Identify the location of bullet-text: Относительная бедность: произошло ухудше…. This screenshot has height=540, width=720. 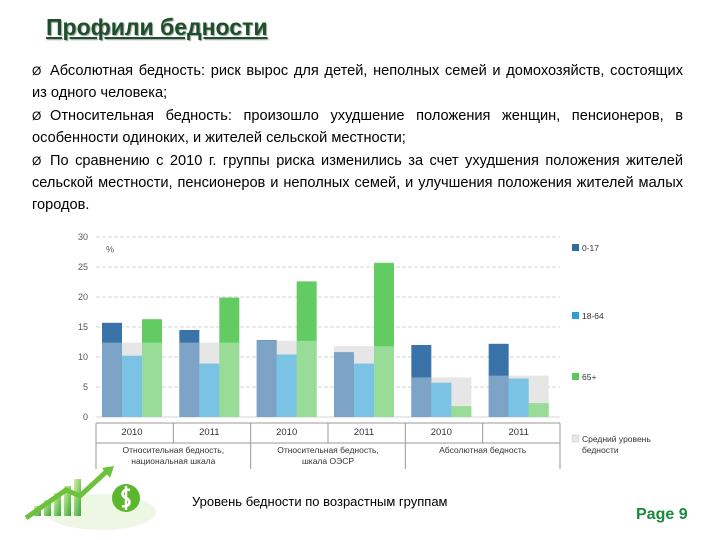
(357, 127).